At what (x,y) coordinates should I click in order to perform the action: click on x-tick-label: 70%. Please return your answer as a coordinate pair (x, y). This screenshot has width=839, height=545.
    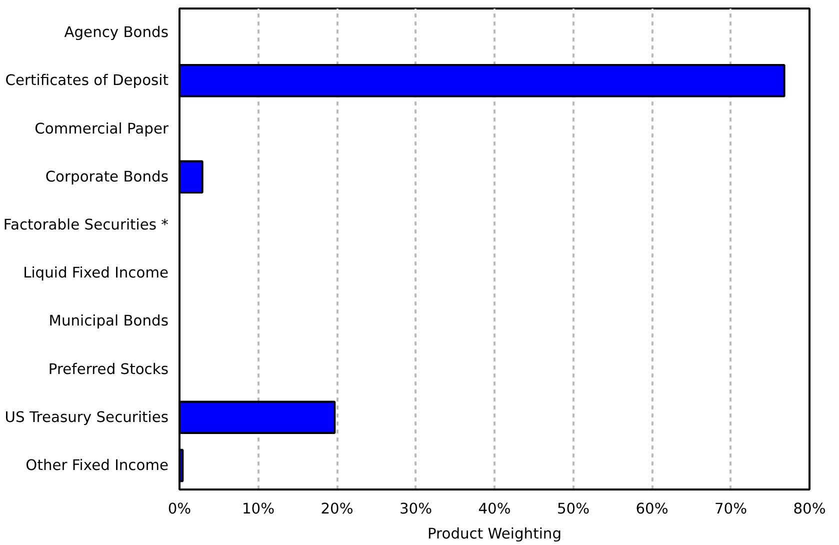
    Looking at the image, I should click on (731, 509).